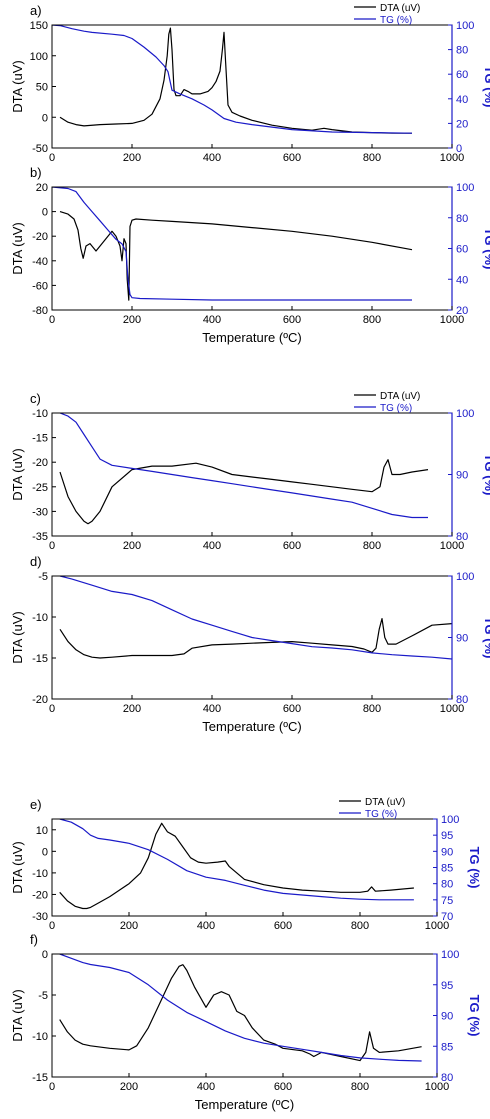  What do you see at coordinates (34, 939) in the screenshot?
I see `panel-letter: f)` at bounding box center [34, 939].